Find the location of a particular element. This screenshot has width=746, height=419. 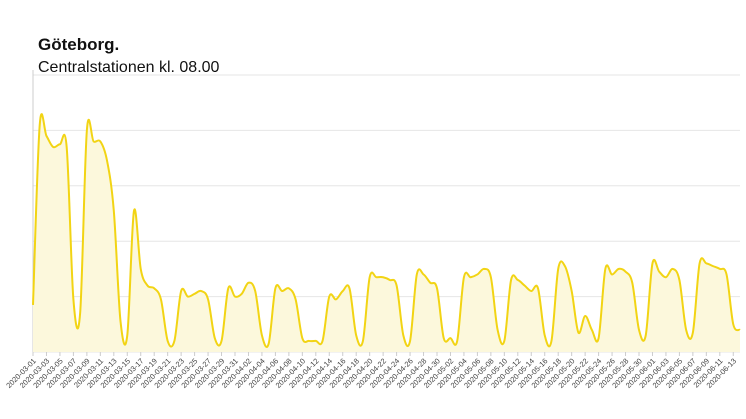

chart-subtitle: Centralstationen kl. 08.00 is located at coordinates (129, 67).